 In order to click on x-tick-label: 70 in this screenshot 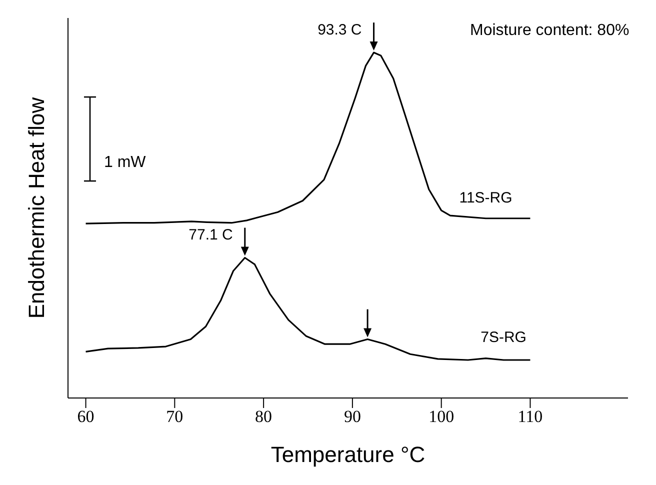, I will do `click(175, 416)`.